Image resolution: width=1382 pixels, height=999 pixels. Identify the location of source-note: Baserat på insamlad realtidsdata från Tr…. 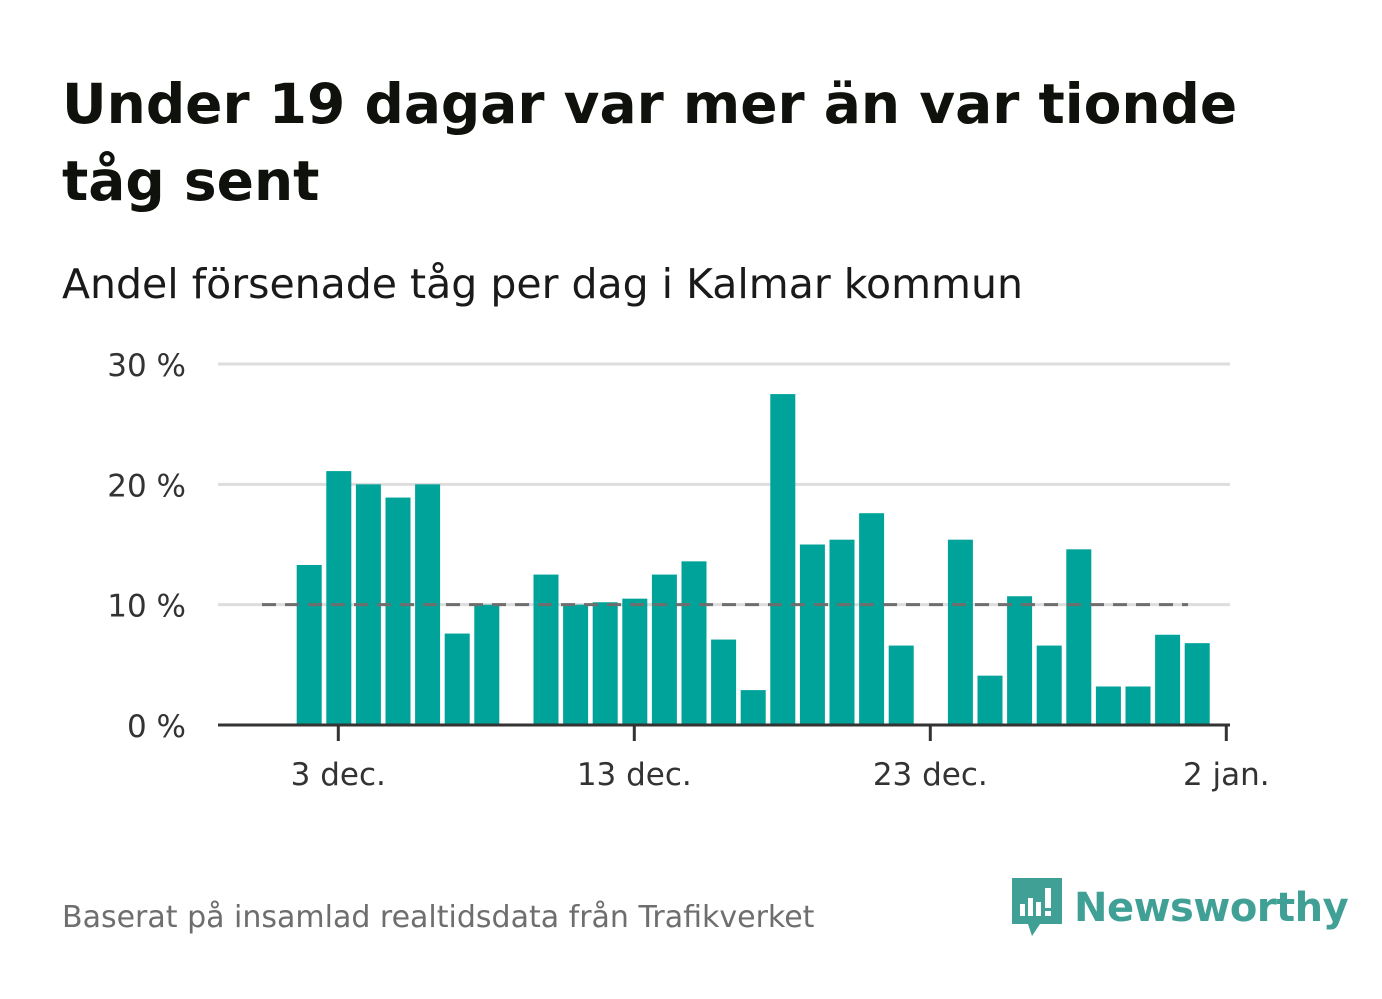
(438, 917).